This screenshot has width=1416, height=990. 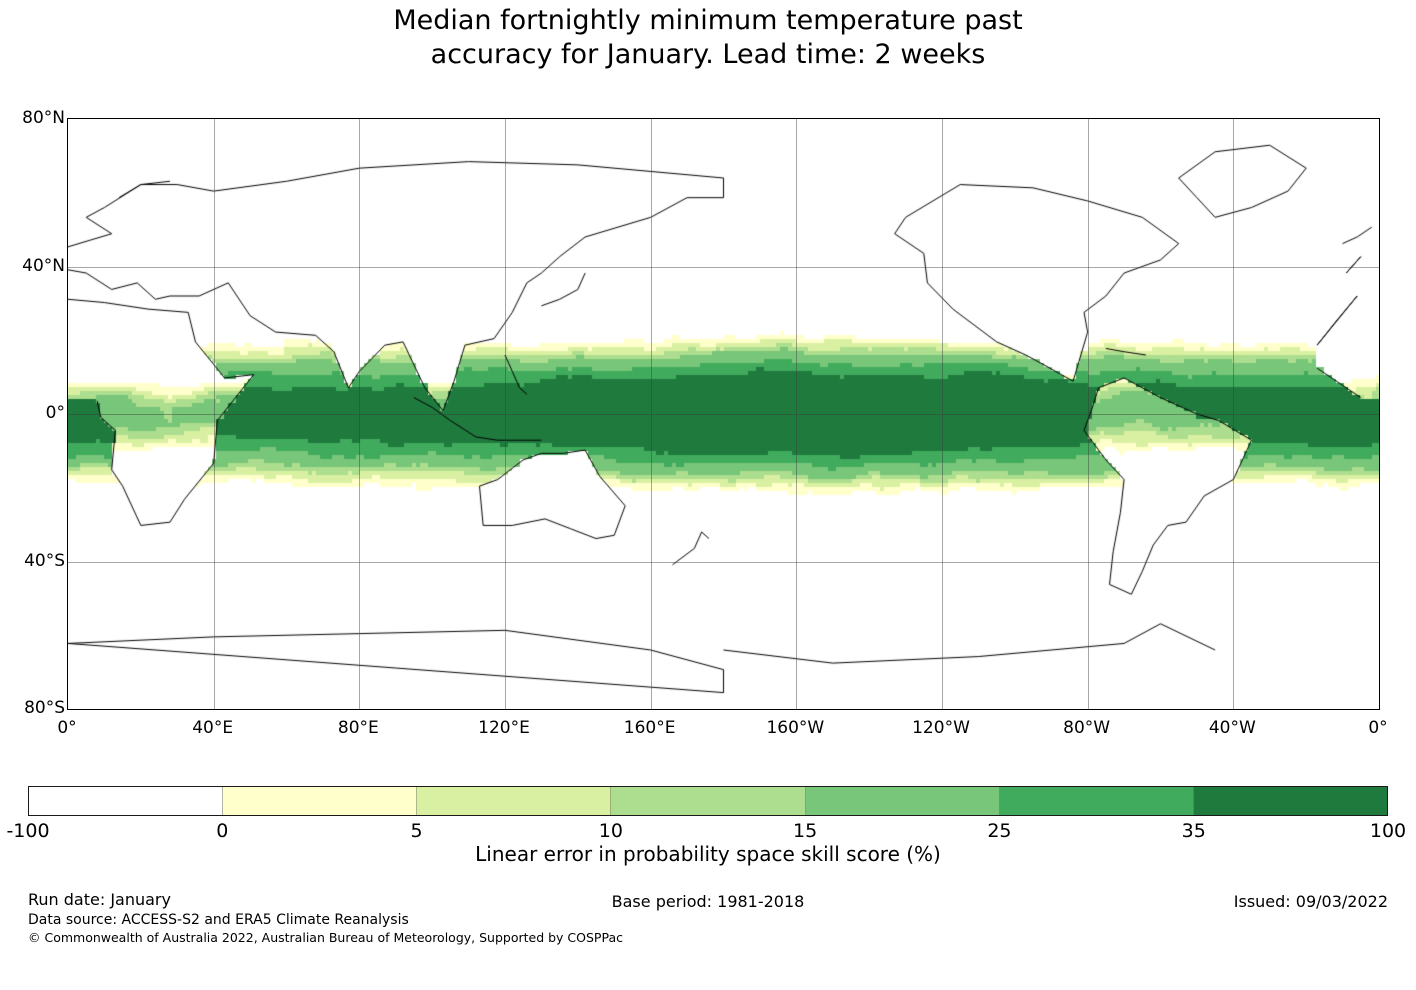 What do you see at coordinates (795, 728) in the screenshot?
I see `longitude-tick-5: 160°W` at bounding box center [795, 728].